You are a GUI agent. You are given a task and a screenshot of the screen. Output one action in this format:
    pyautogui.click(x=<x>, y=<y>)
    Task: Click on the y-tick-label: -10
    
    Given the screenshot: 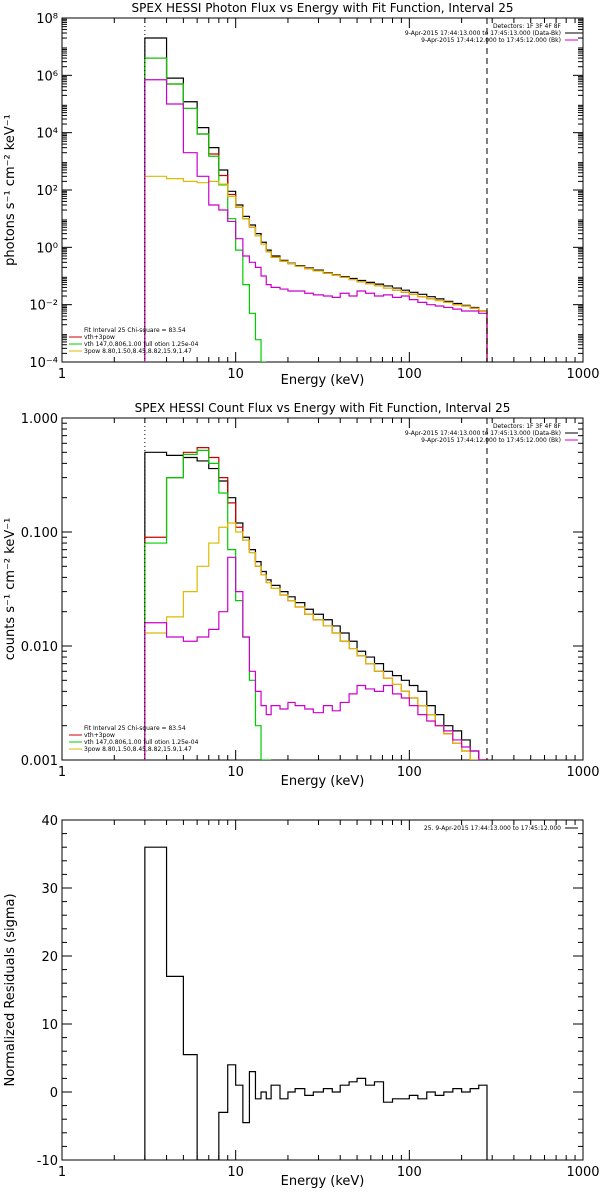 What is the action you would take?
    pyautogui.click(x=47, y=1161)
    